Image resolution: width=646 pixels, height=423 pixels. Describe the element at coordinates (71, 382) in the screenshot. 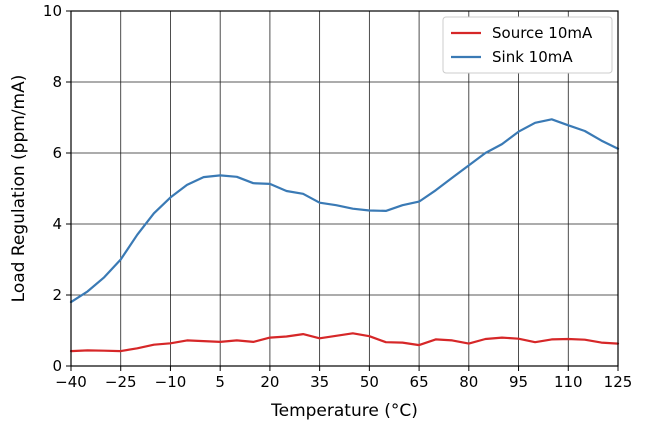

I see `x-tick-label: −40` at that location.